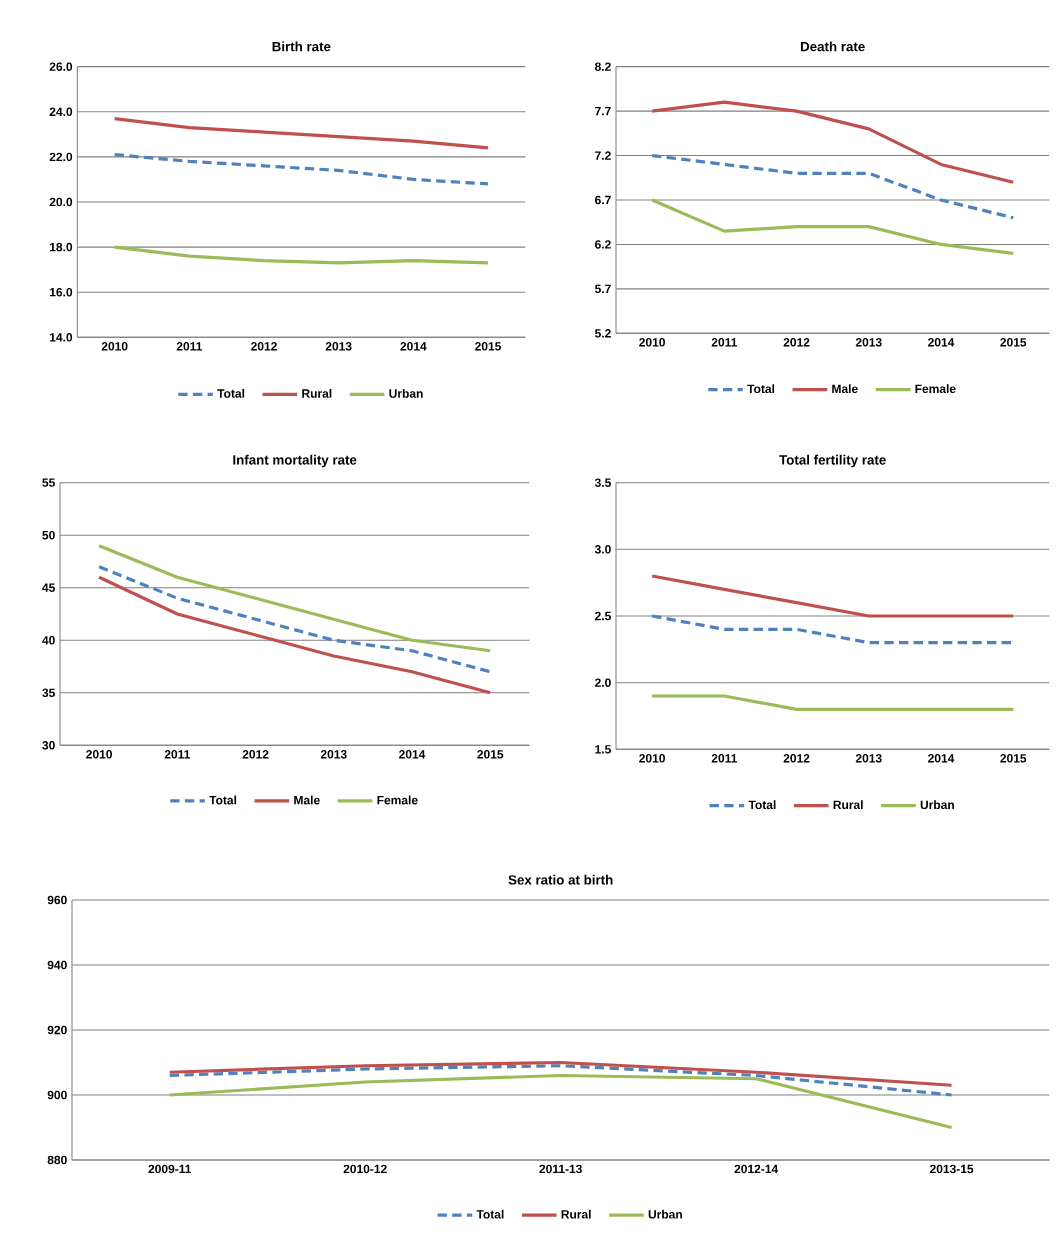 The width and height of the screenshot is (1063, 1236). I want to click on y-tick-label: 940, so click(57, 965).